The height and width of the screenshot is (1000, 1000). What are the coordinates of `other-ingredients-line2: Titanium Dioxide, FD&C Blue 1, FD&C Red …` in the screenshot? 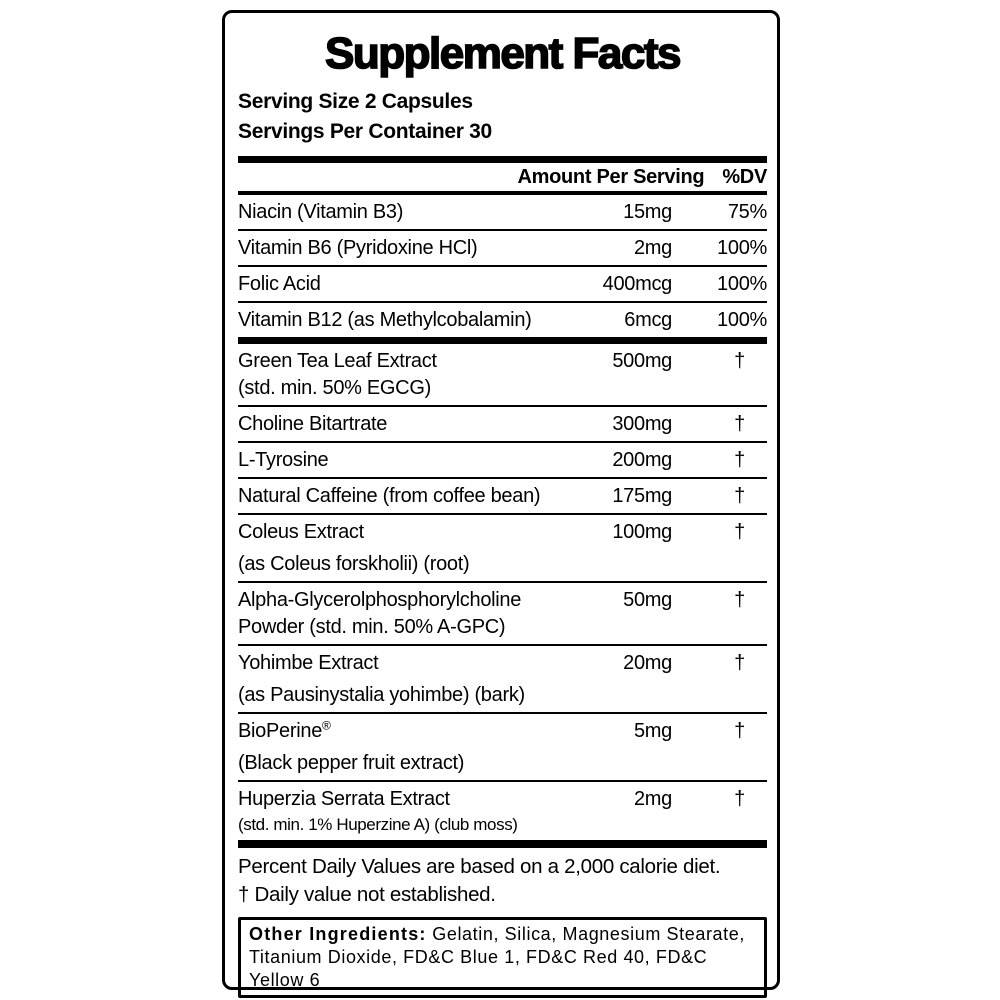 It's located at (478, 968).